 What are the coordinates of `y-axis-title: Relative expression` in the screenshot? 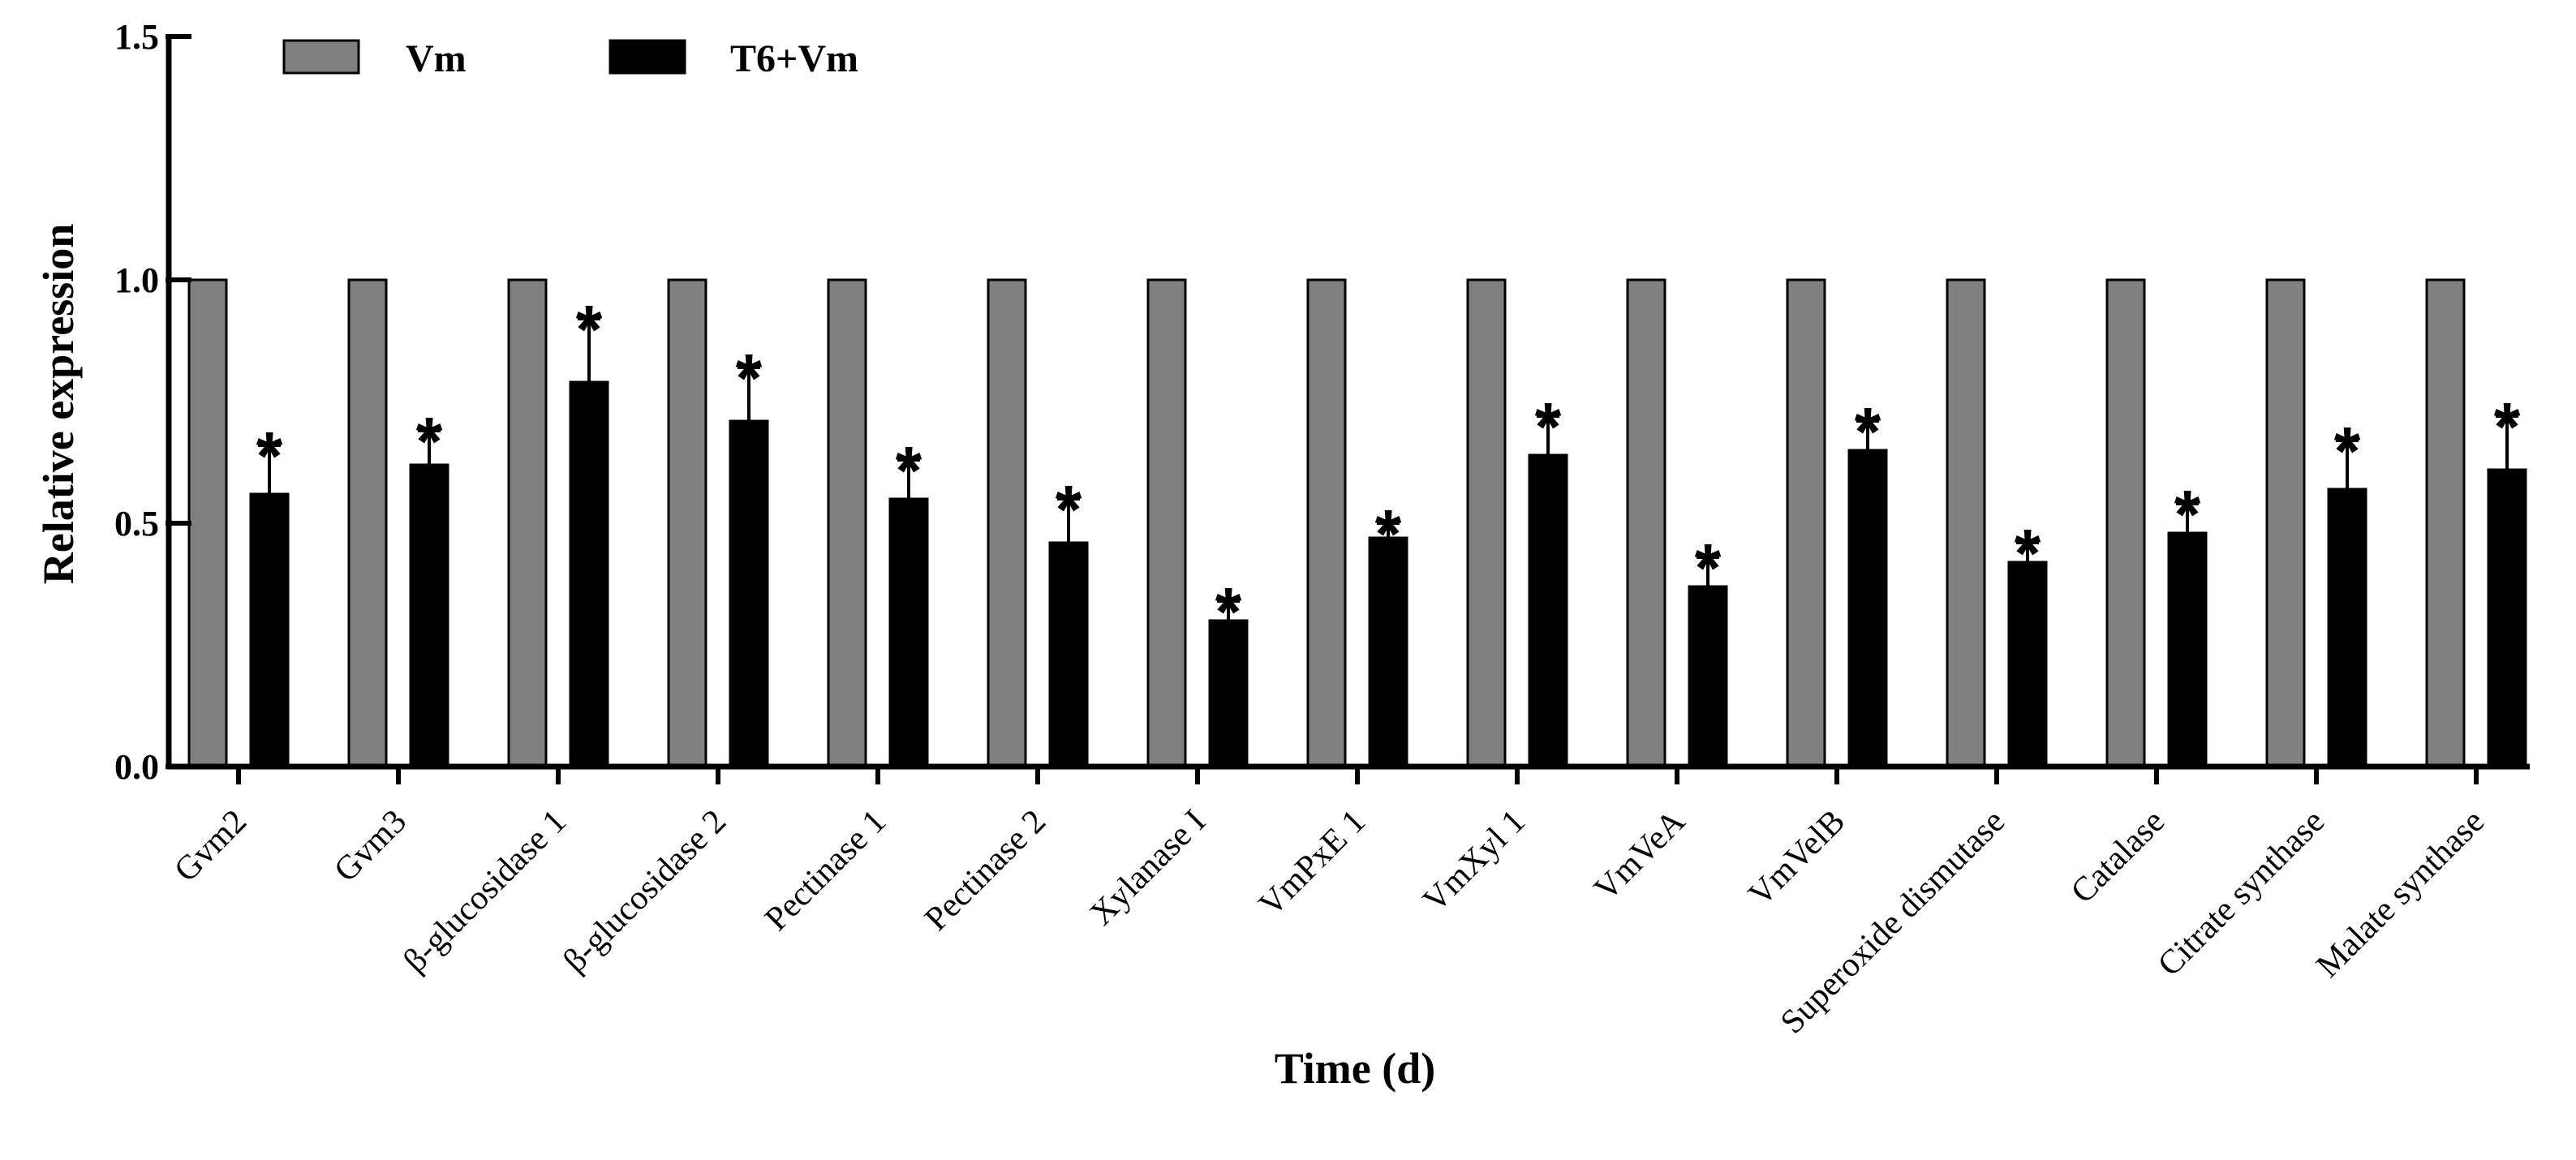 It's located at (58, 404).